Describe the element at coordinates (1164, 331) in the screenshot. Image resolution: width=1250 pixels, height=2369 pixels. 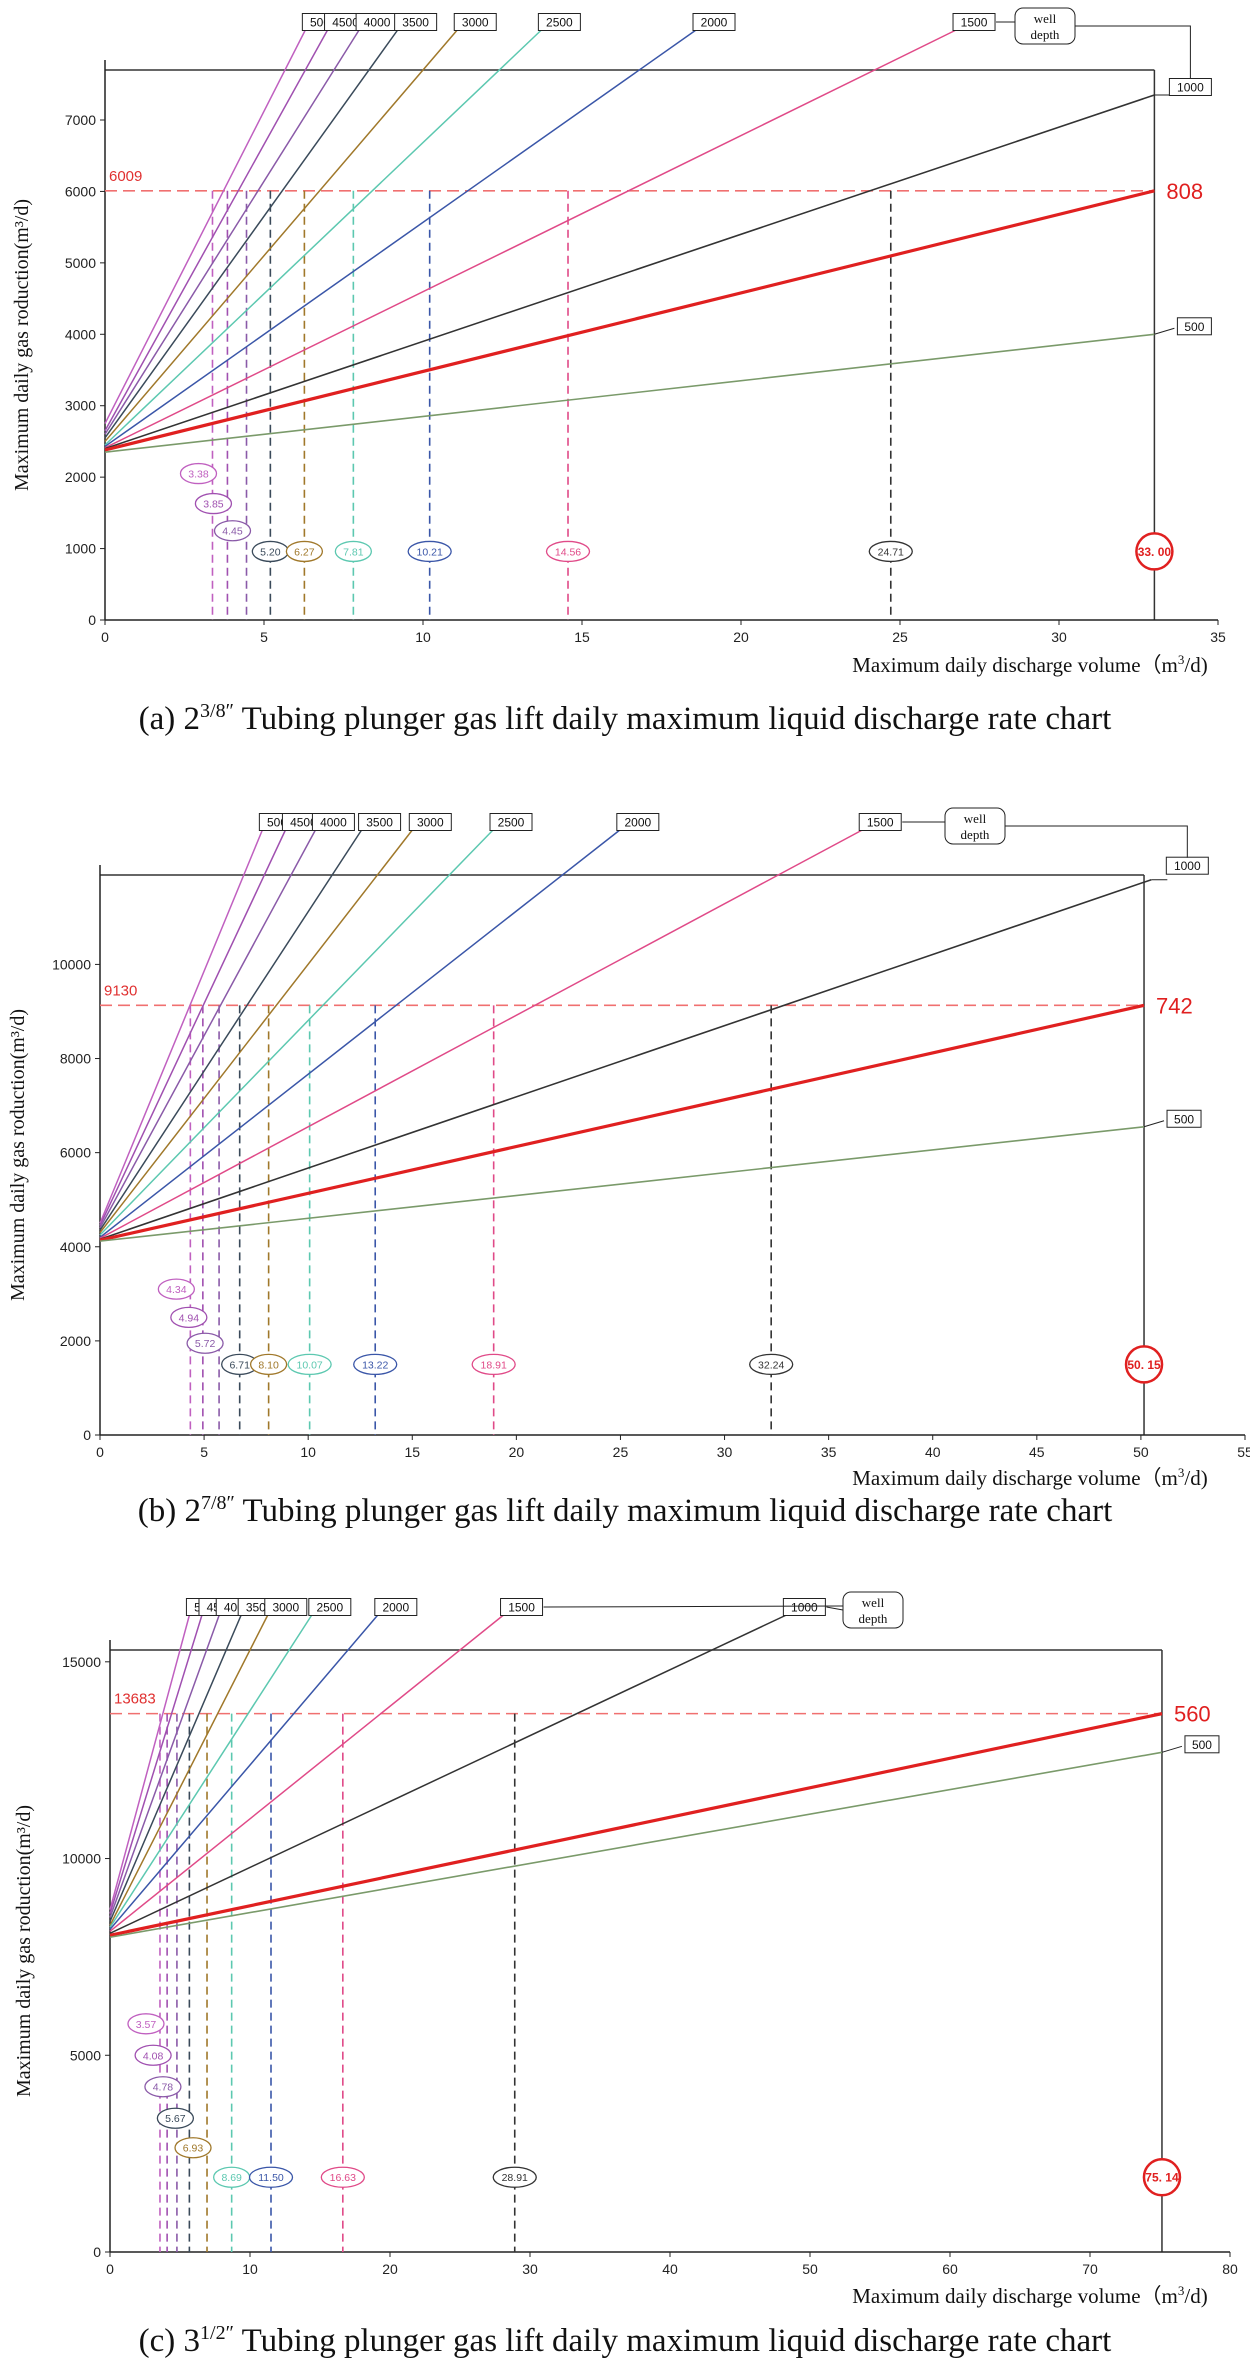
I see `chart-a-series-500-leader` at that location.